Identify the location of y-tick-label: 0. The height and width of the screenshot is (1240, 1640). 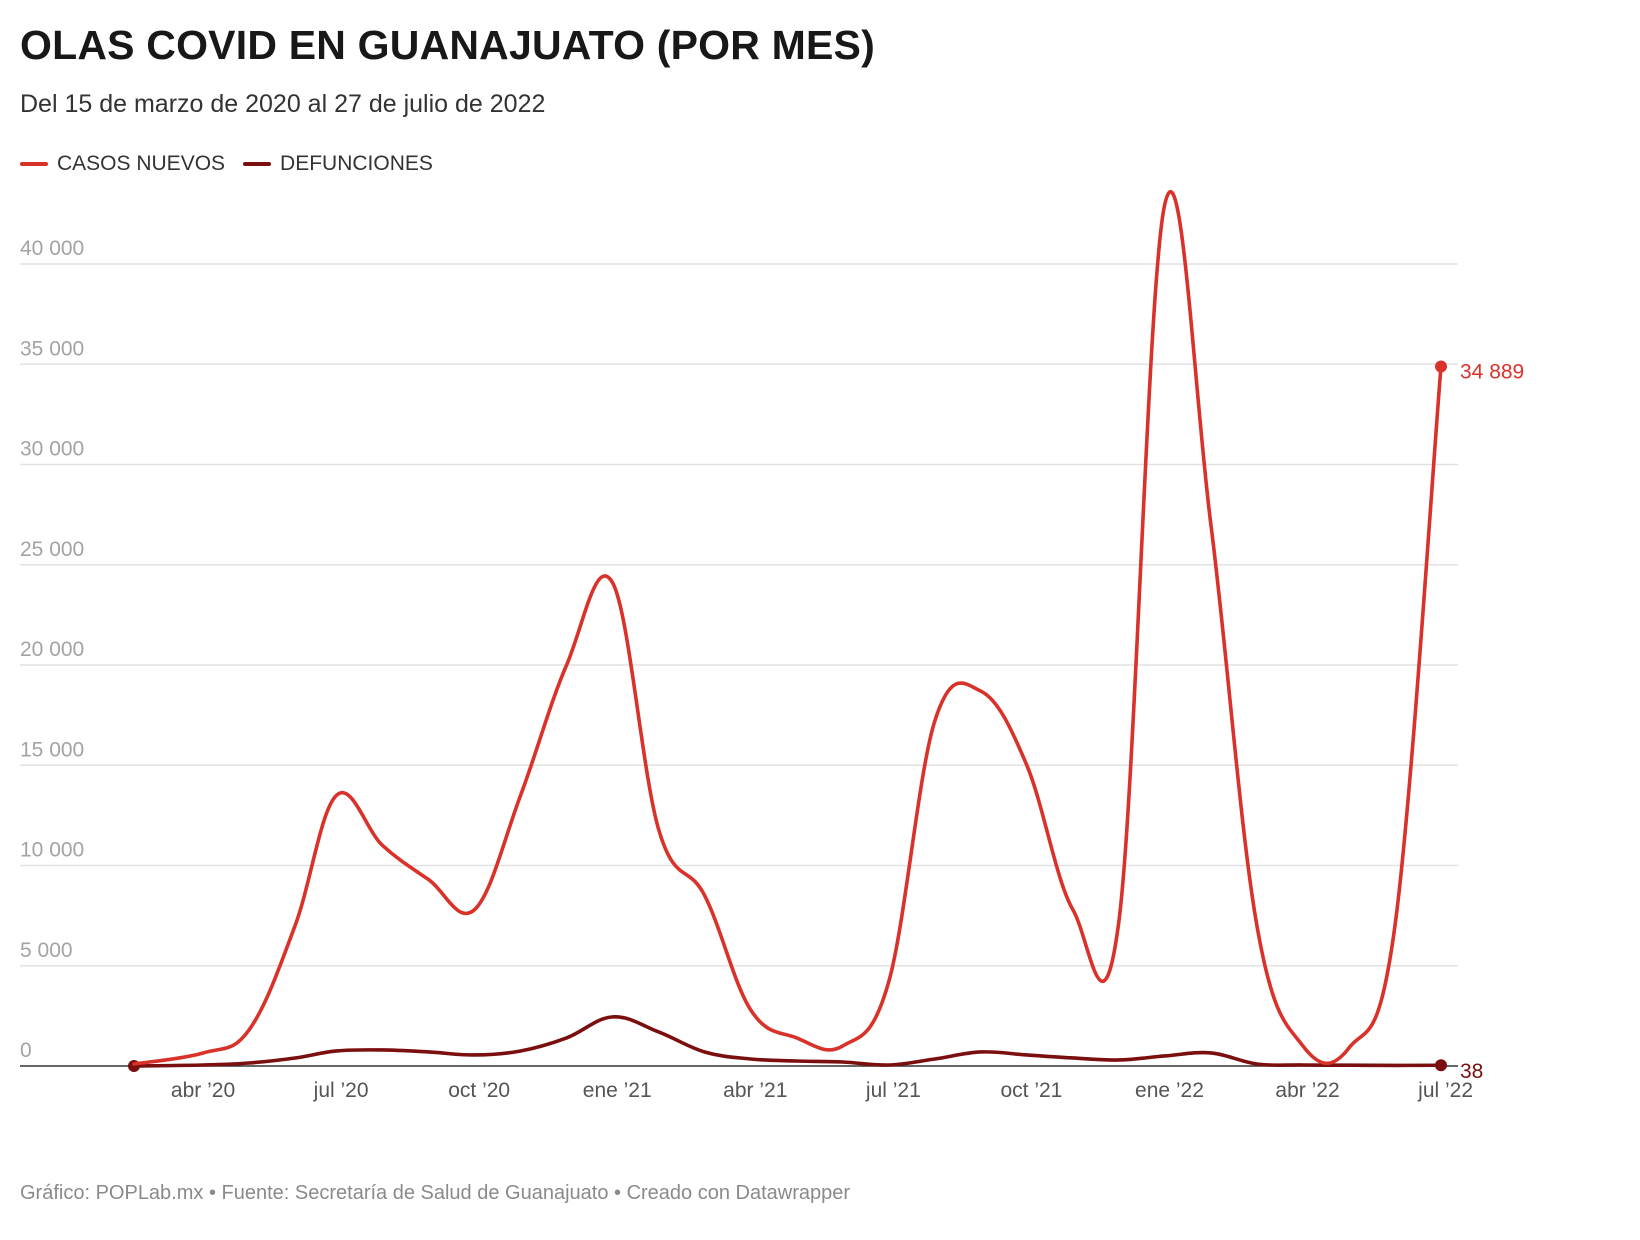
(26, 1050).